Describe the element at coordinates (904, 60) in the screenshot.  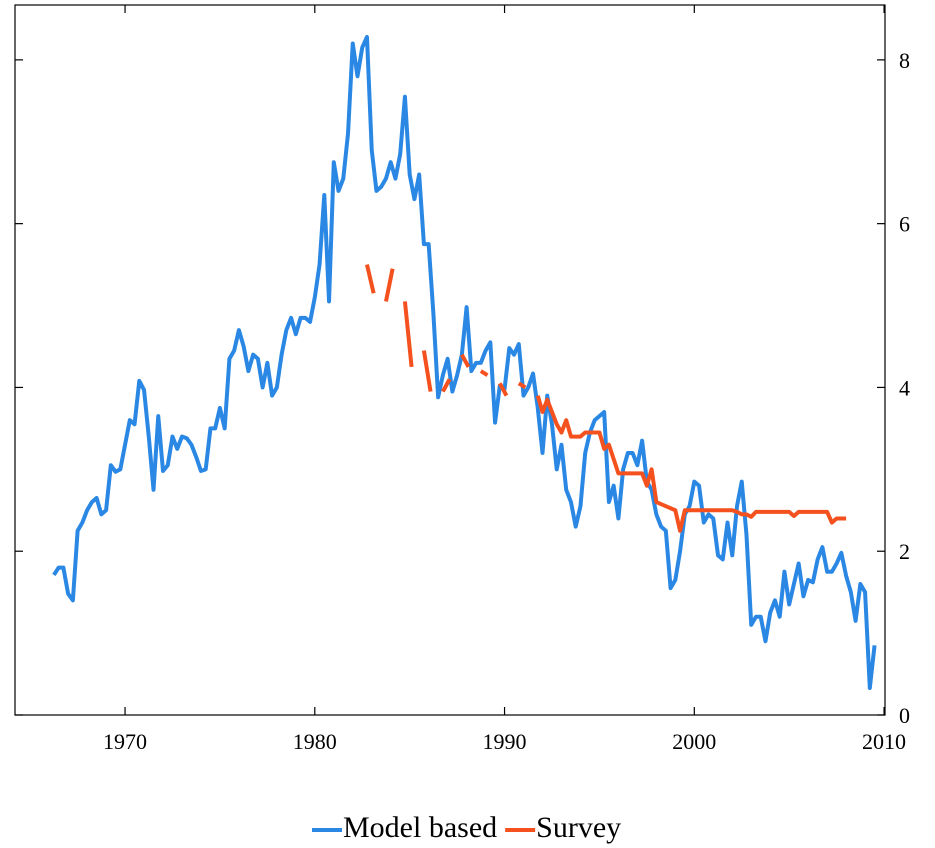
I see `y-tick-label: 8` at that location.